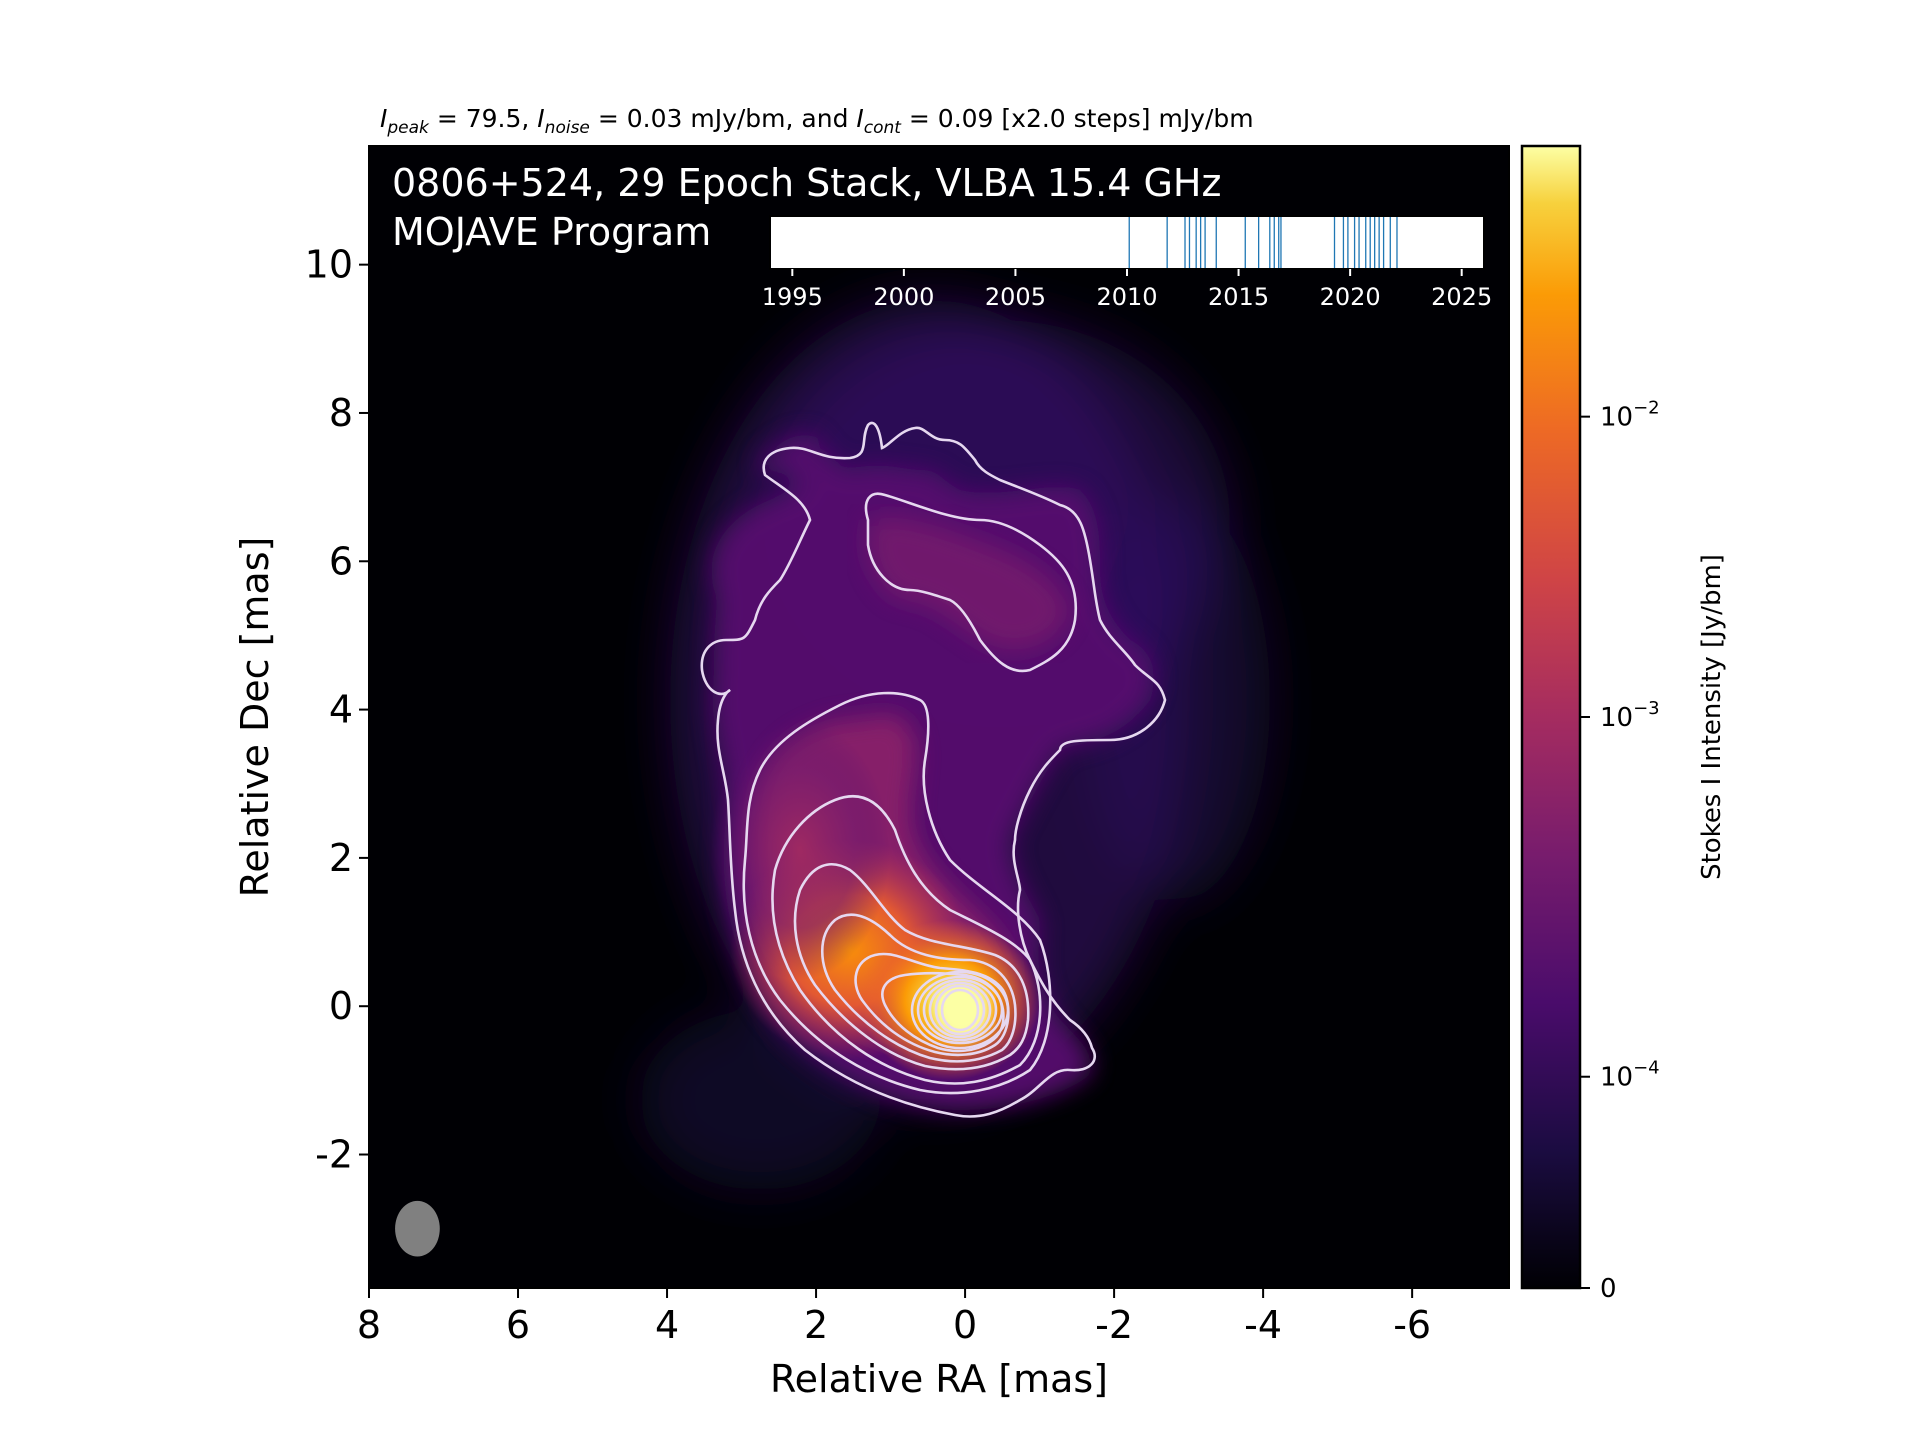 Image resolution: width=1920 pixels, height=1440 pixels. Describe the element at coordinates (1630, 715) in the screenshot. I see `colorbar-tick-label: 10⁻³` at that location.